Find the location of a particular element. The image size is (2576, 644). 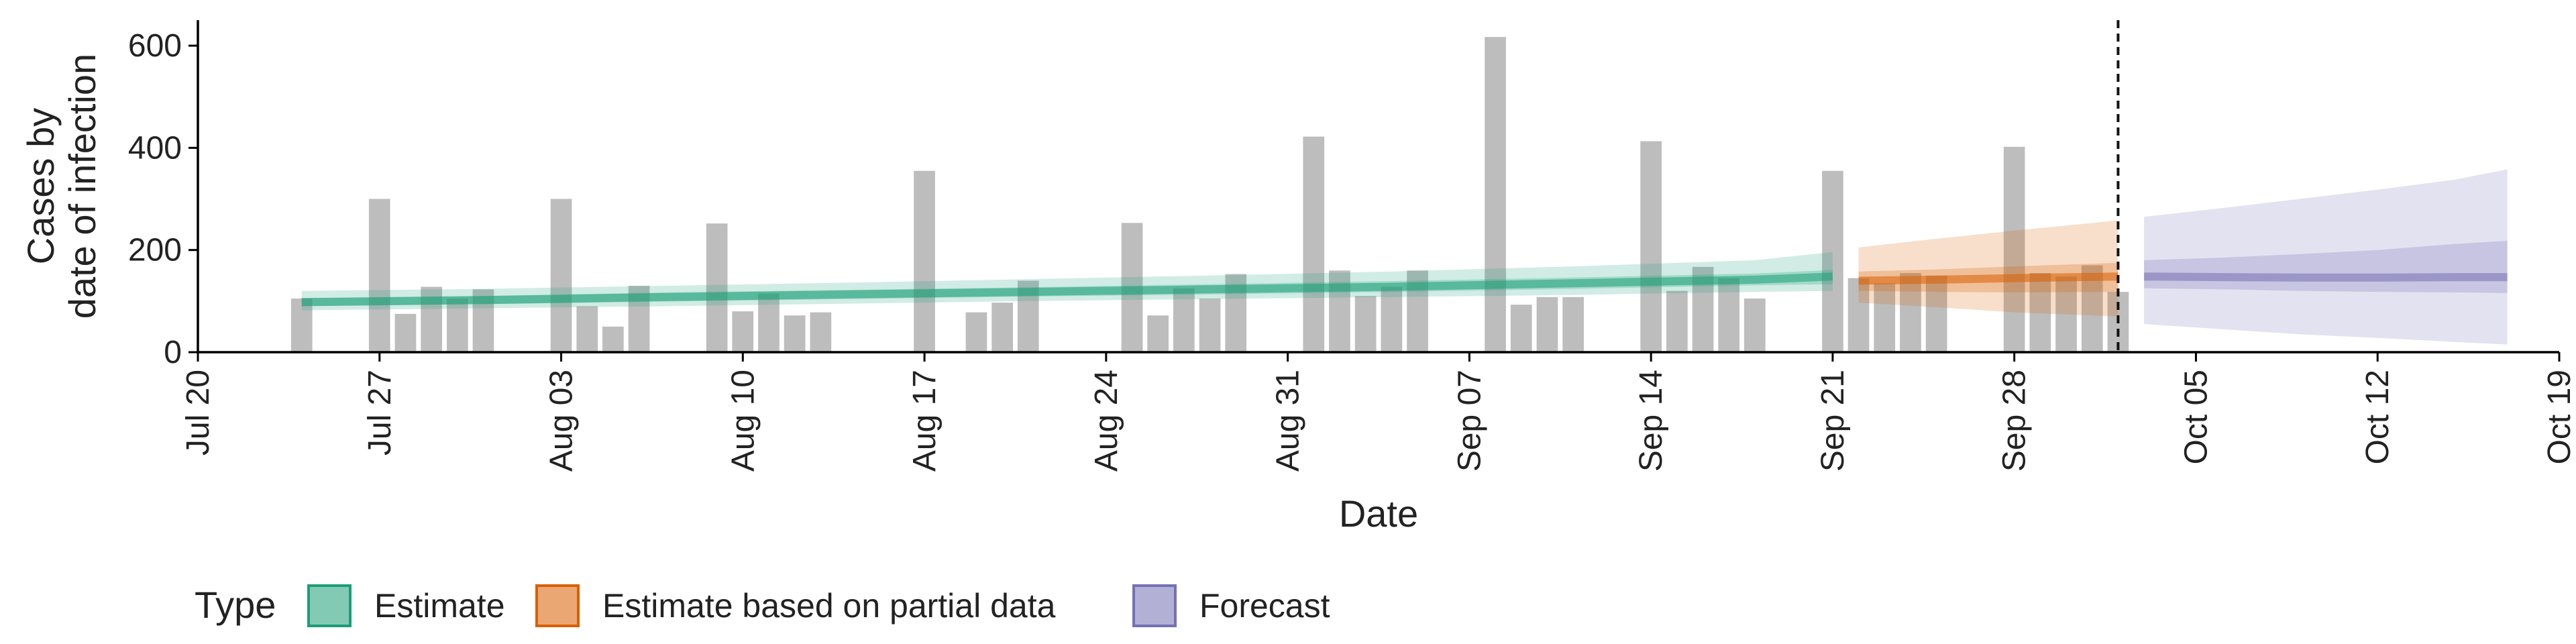

x-tick-label: Sep 14 is located at coordinates (1651, 421).